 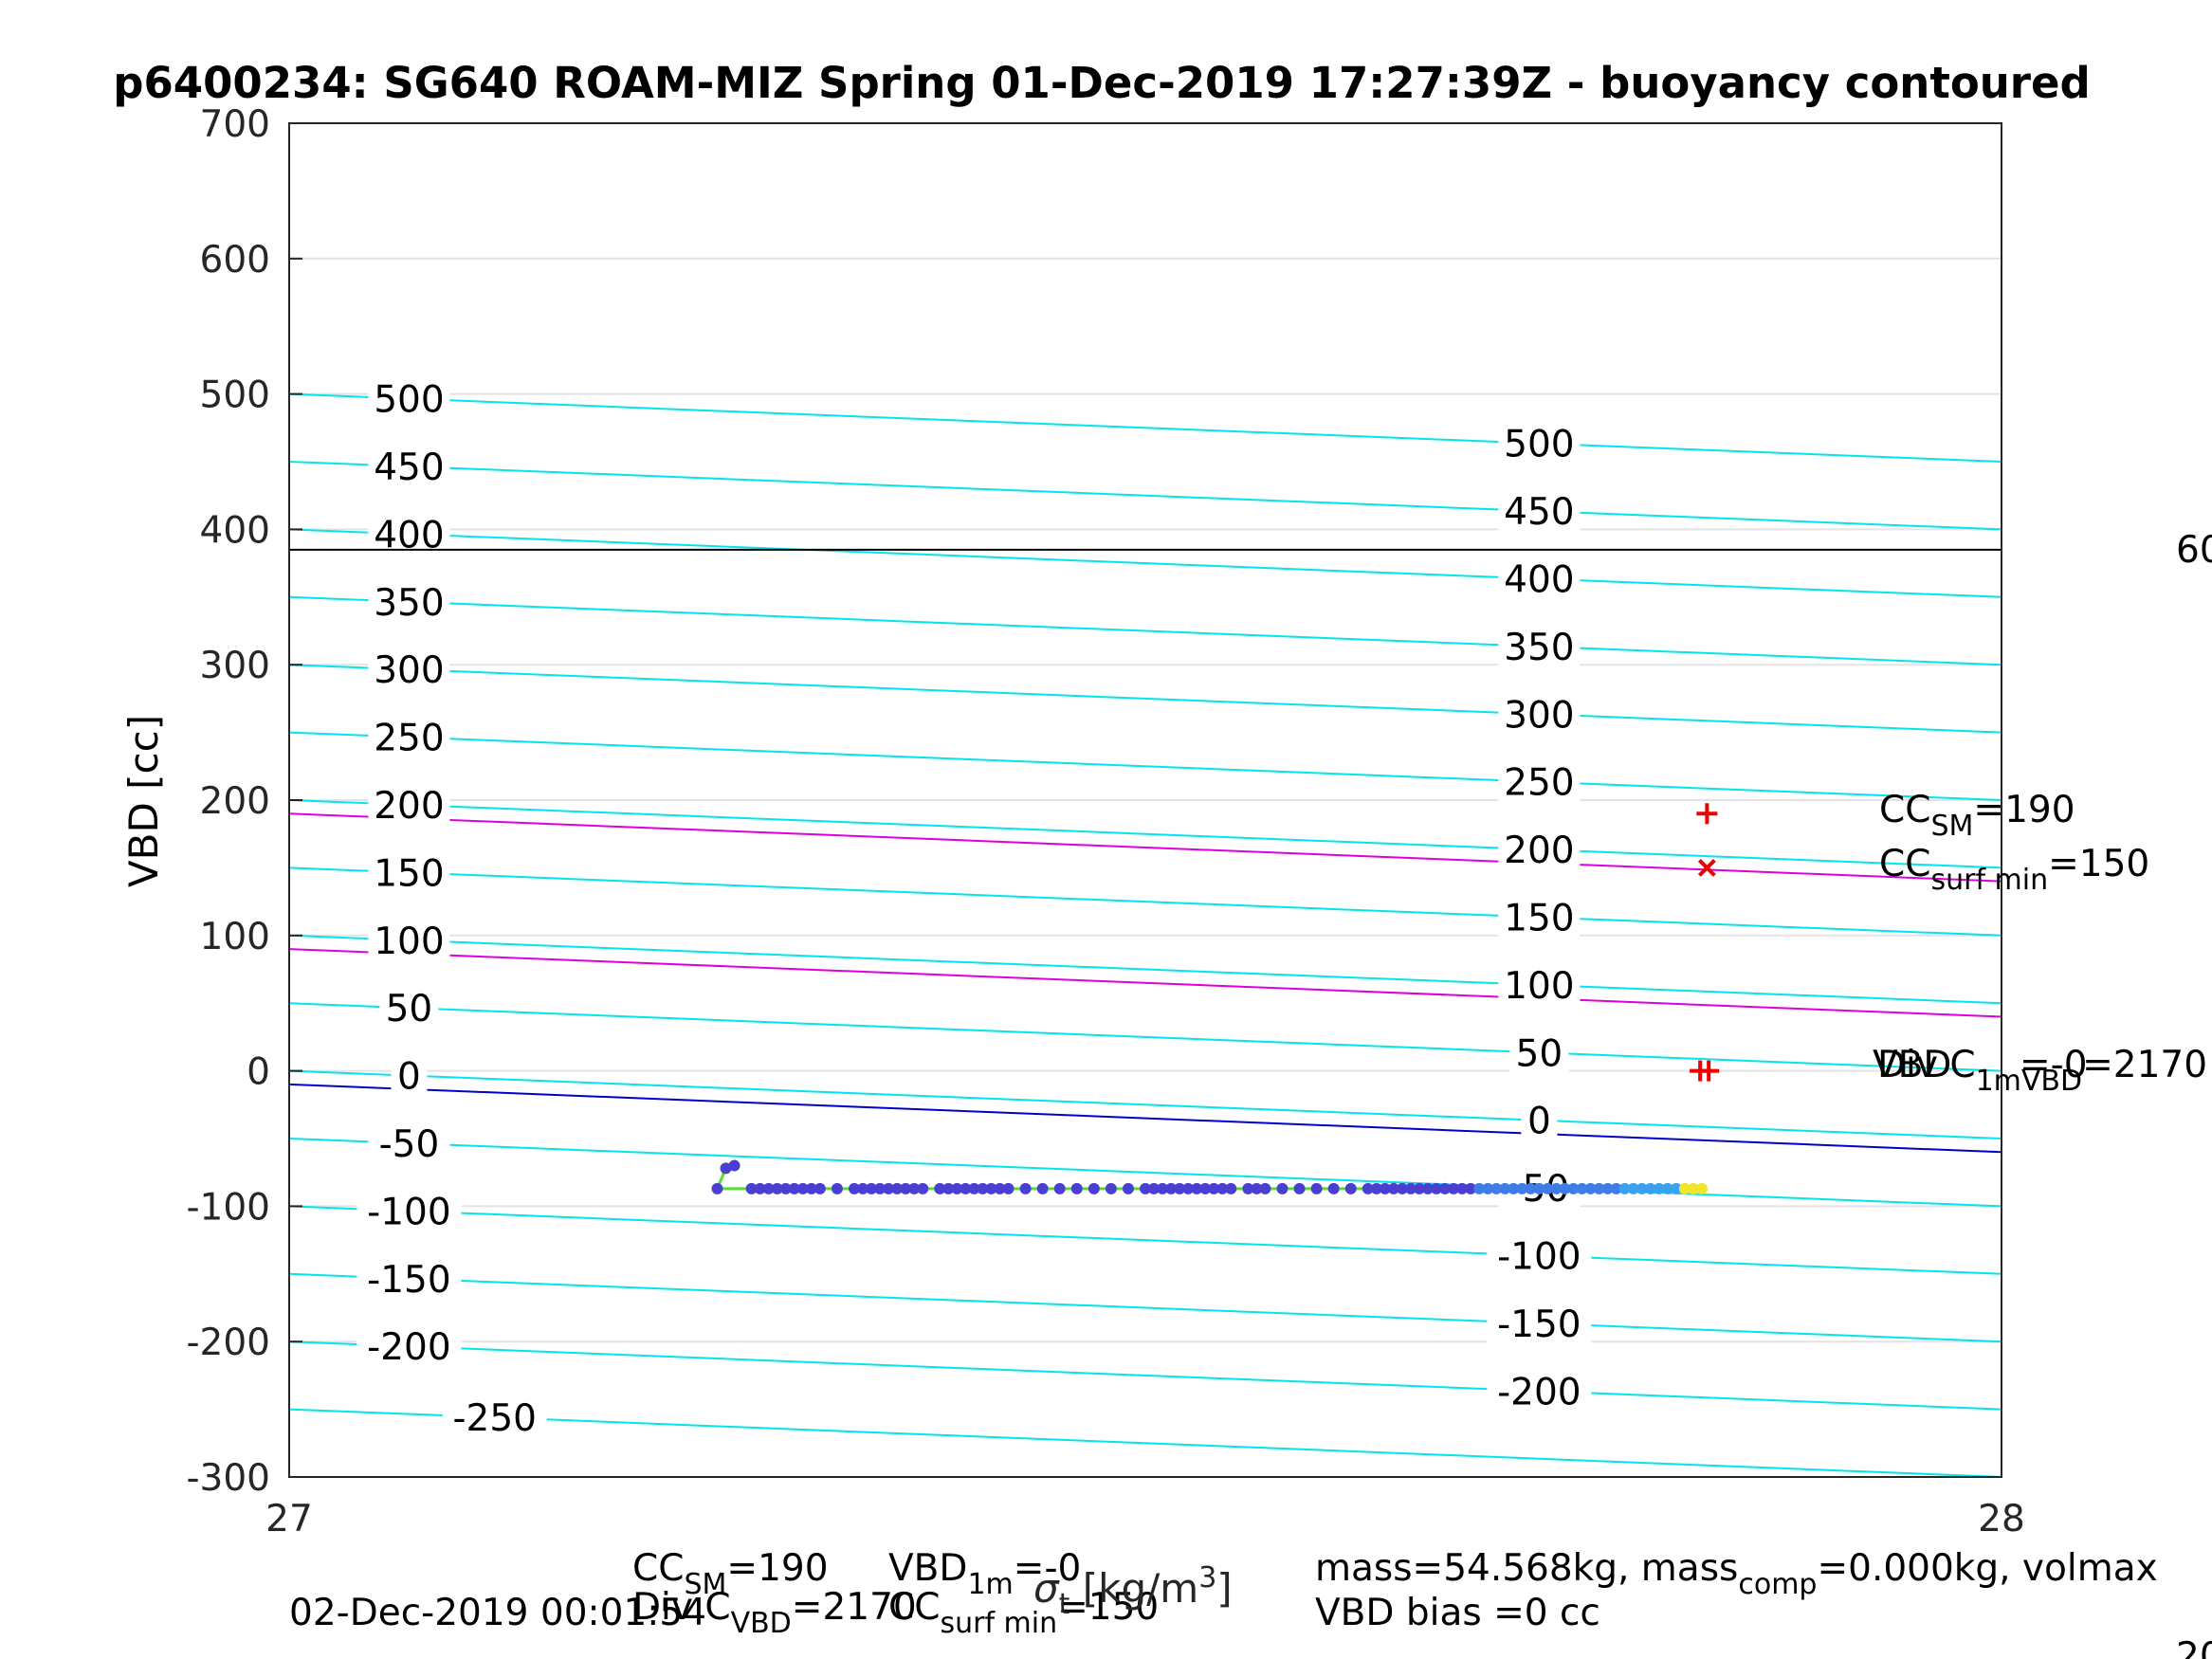 I want to click on footer-corner-value: 20, so click(x=2194, y=1647).